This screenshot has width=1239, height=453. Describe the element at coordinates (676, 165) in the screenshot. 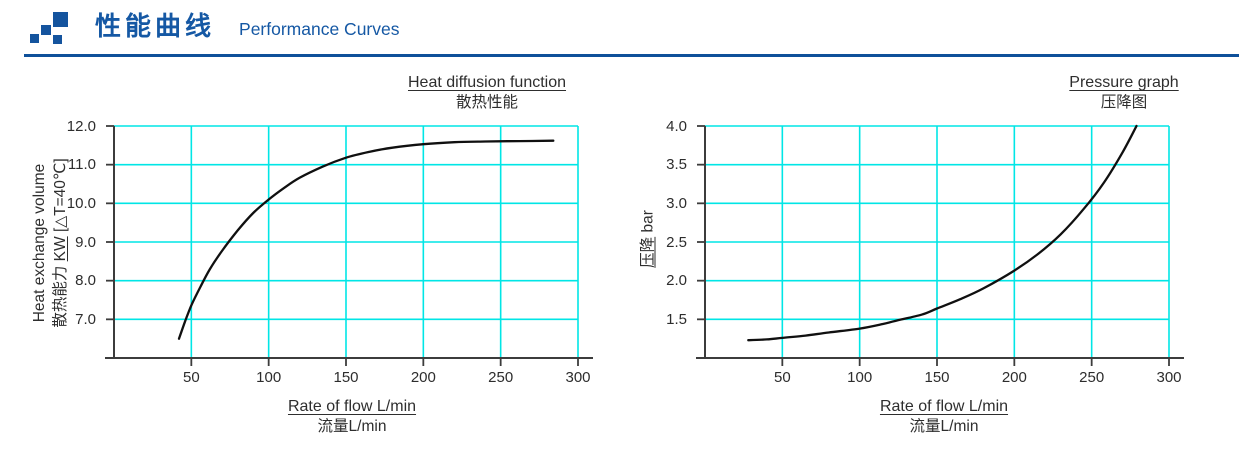

I see `y-tick-label: 3.5` at that location.